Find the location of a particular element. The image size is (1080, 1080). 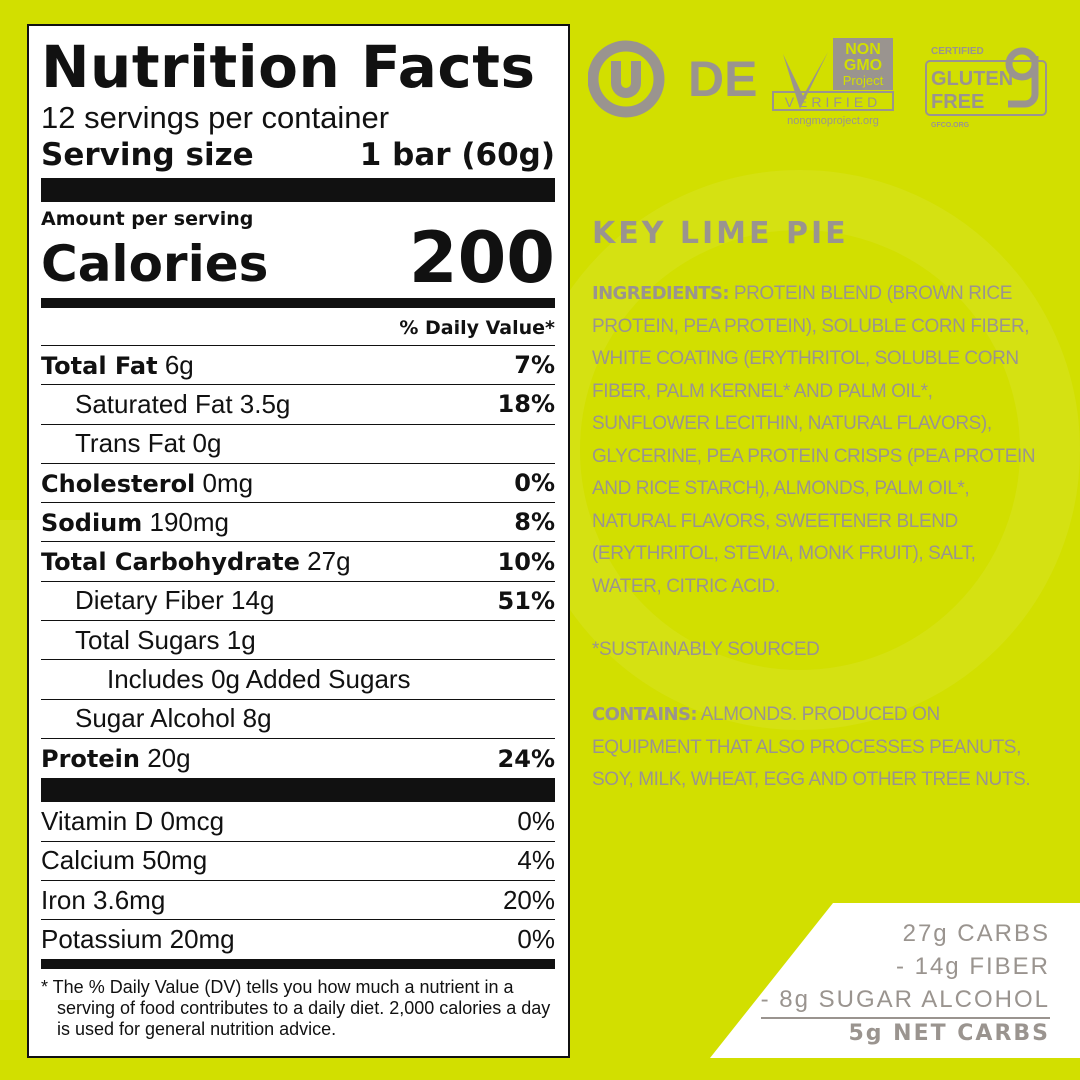

svg-text: GLUTEN is located at coordinates (972, 79).